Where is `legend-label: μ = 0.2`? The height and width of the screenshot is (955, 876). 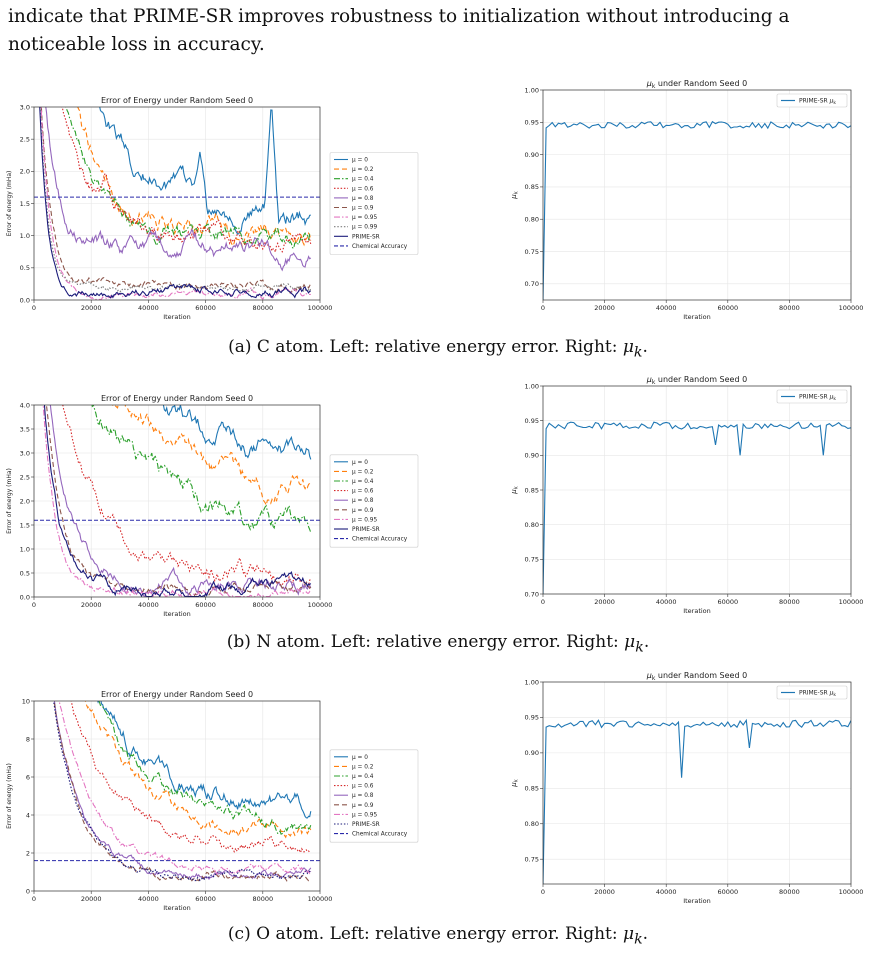 legend-label: μ = 0.2 is located at coordinates (363, 170).